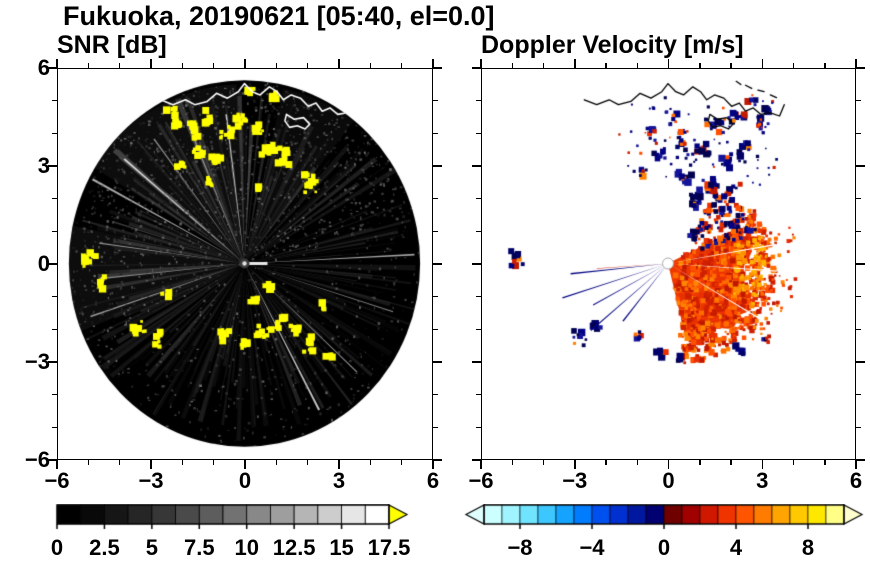  Describe the element at coordinates (279, 16) in the screenshot. I see `figure-title: Fukuoka, 20190621 [05:40, el=0.0]` at that location.